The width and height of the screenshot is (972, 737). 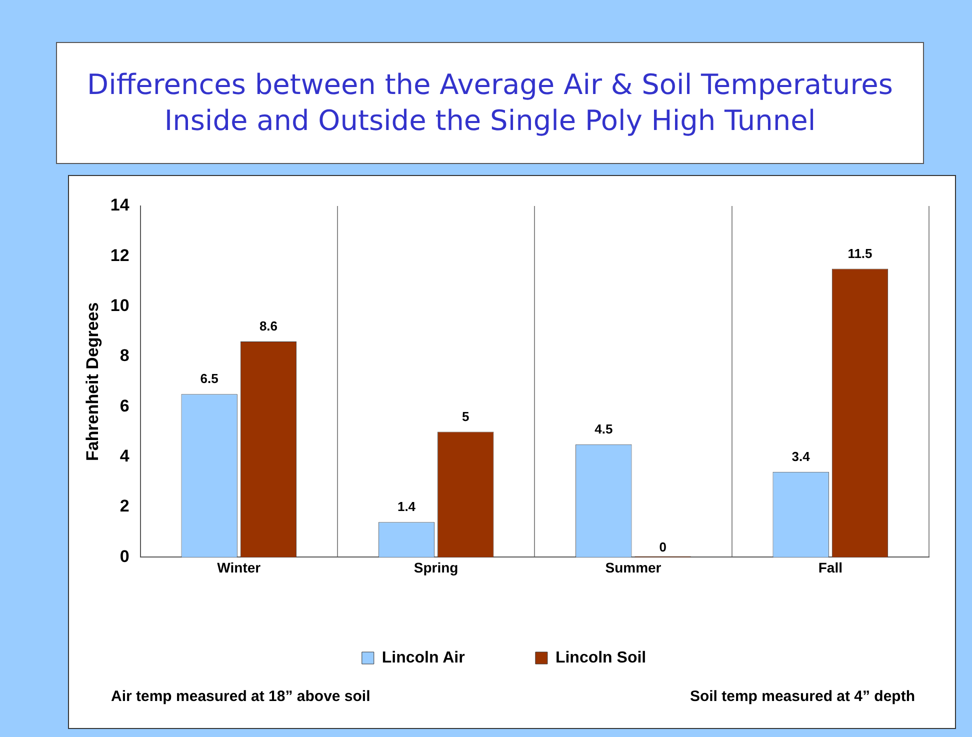 I want to click on y-tick-label: 2, so click(x=125, y=506).